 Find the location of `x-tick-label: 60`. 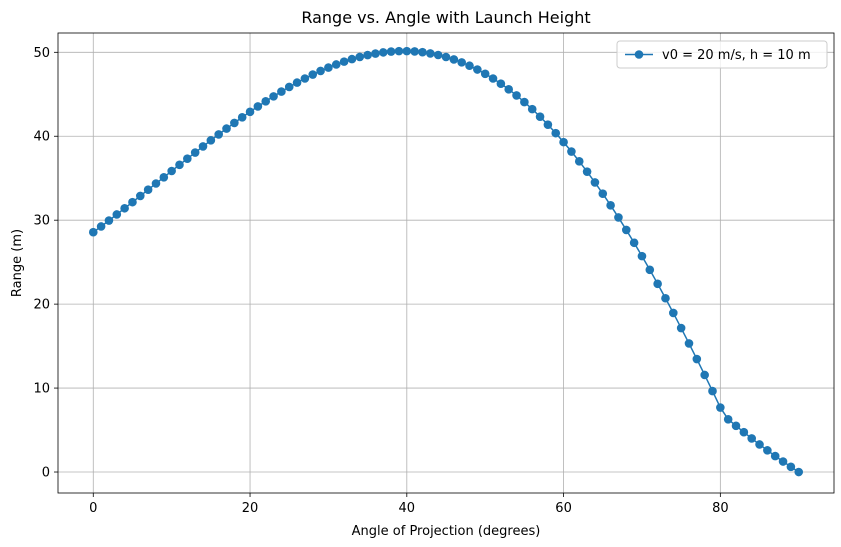

x-tick-label: 60 is located at coordinates (563, 508).